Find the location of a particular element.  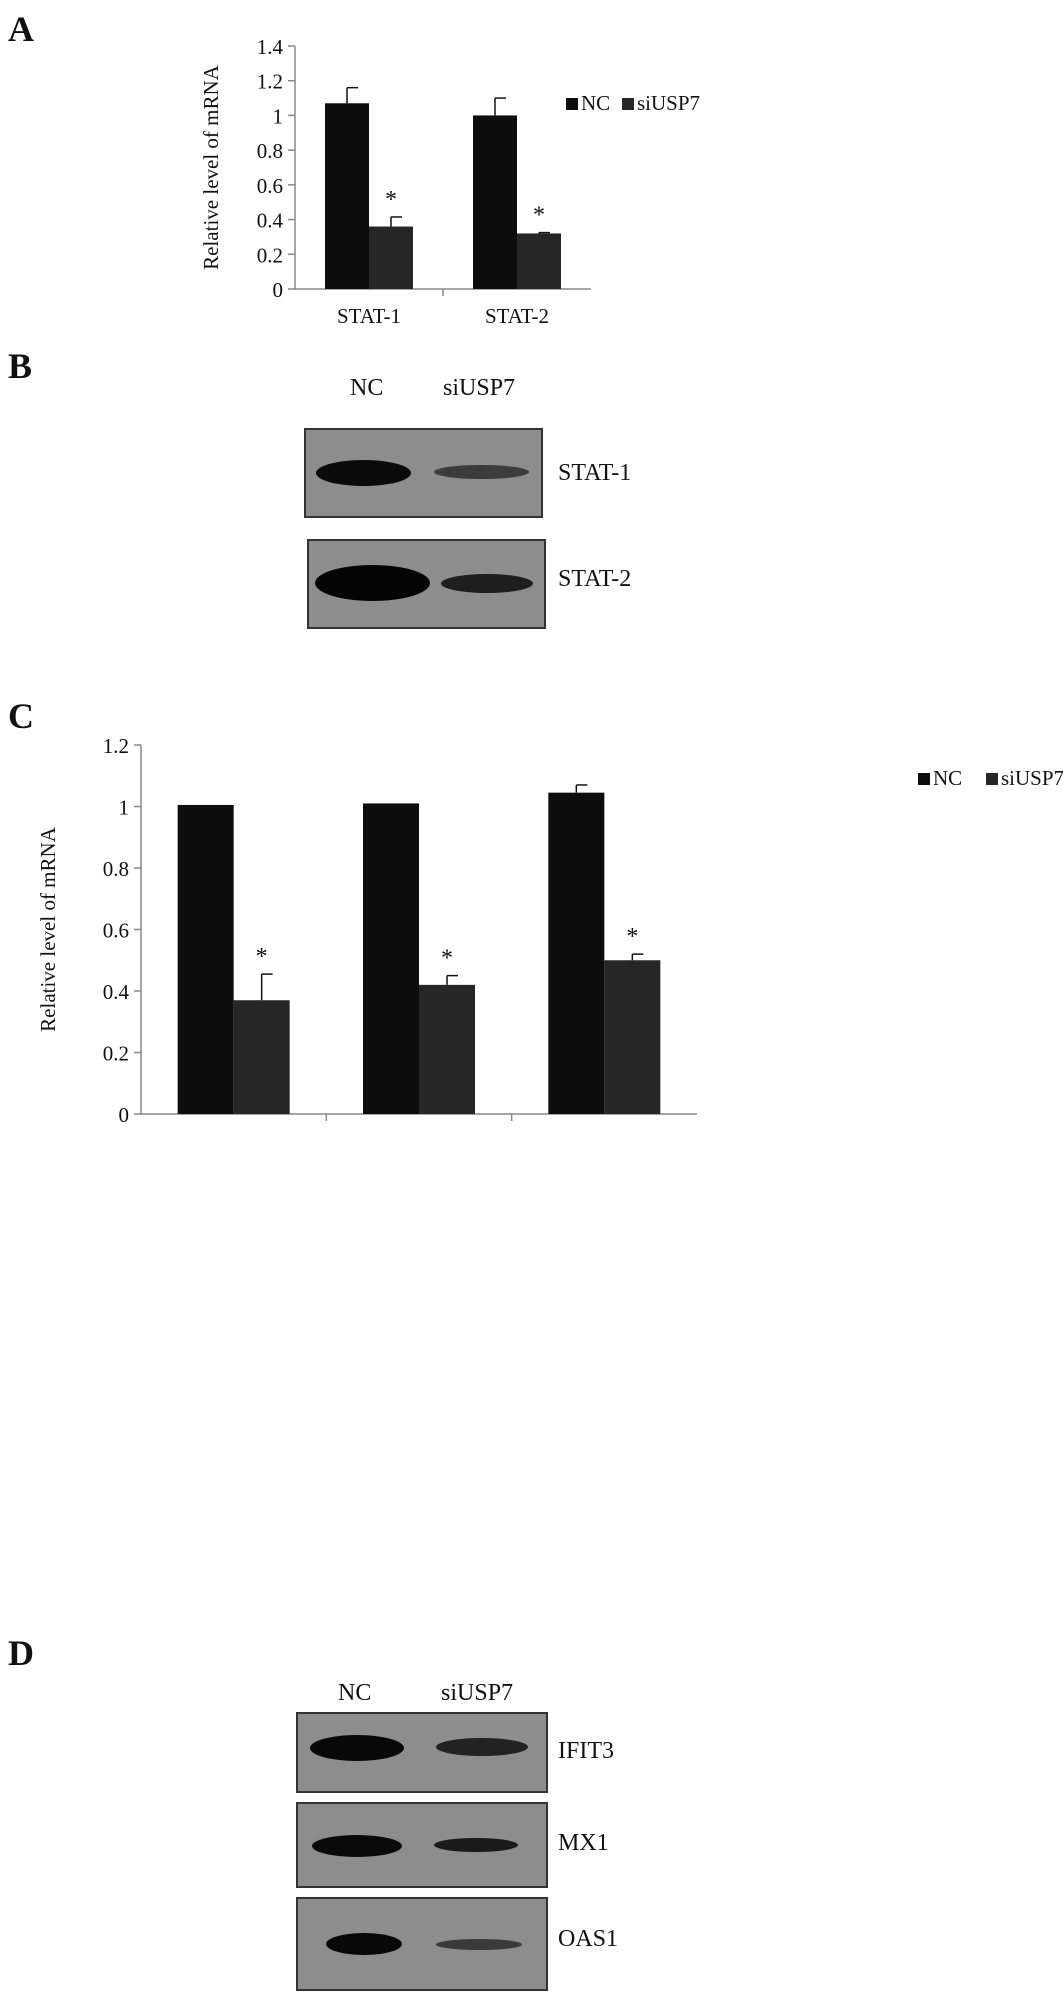

blot-label-stat2: STAT-2 is located at coordinates (595, 579).